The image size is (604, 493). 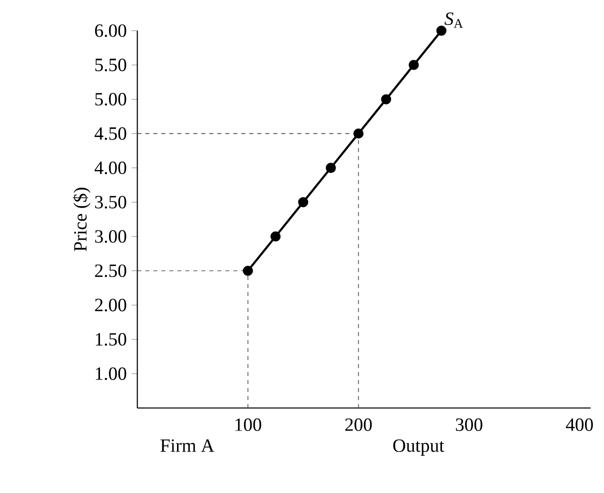 I want to click on x-tick-label: 100, so click(x=249, y=424).